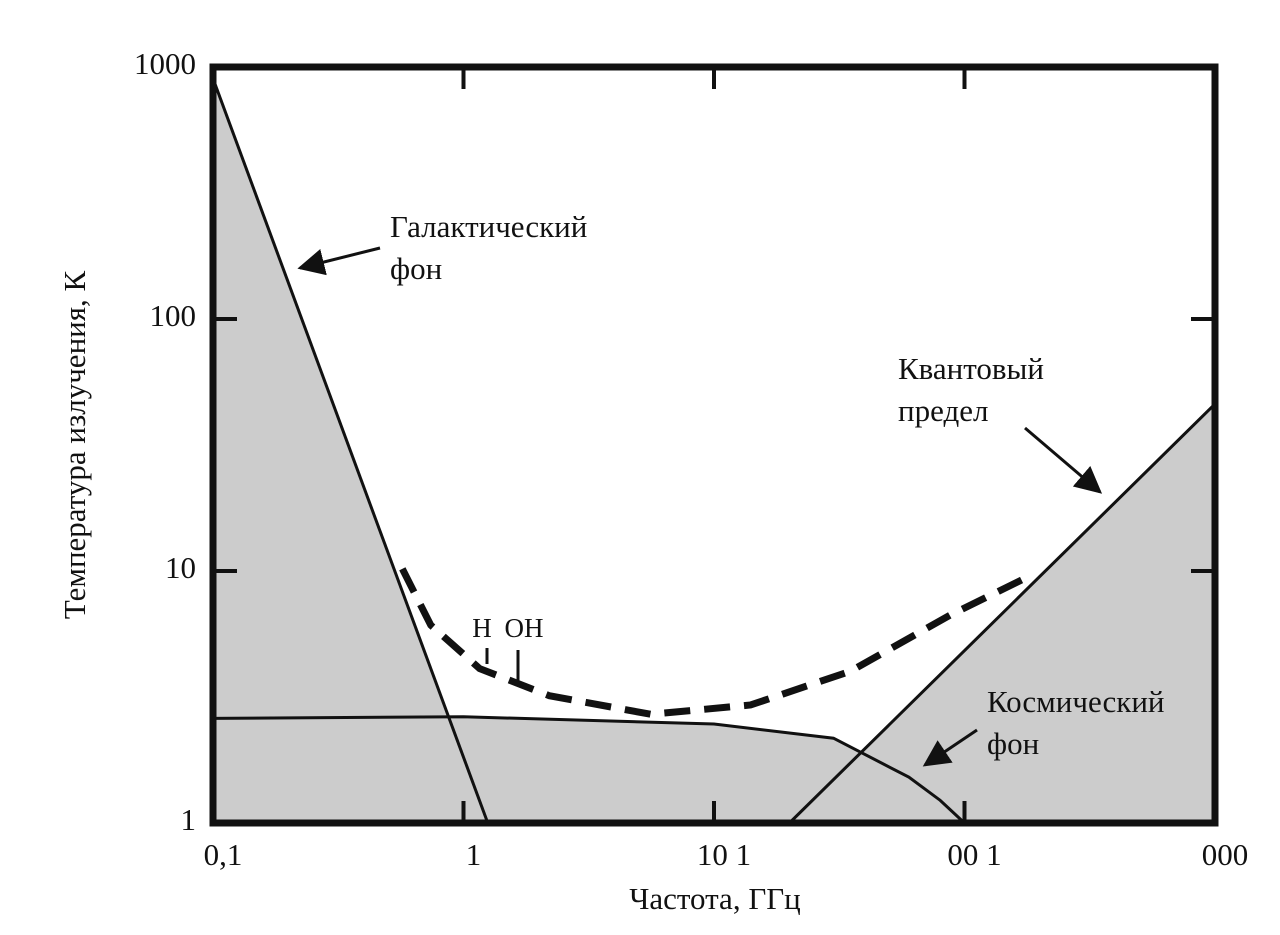 This screenshot has height=935, width=1280. What do you see at coordinates (716, 642) in the screenshot?
I see `dashed-line` at bounding box center [716, 642].